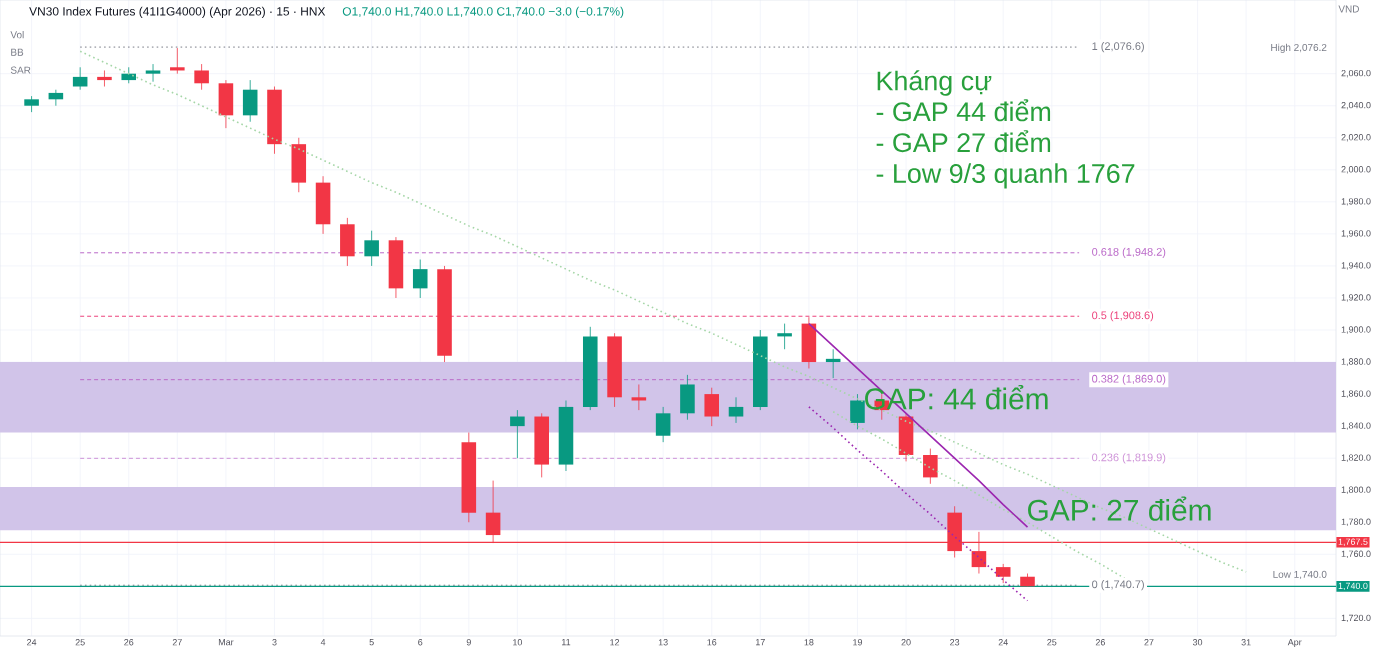  Describe the element at coordinates (963, 141) in the screenshot. I see `annotation: - GAP 27 điểm` at that location.